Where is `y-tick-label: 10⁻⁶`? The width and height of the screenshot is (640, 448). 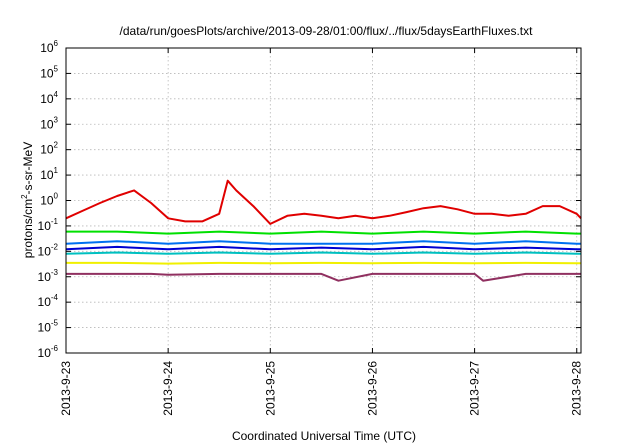
y-tick-label: 10⁻⁶ is located at coordinates (48, 352).